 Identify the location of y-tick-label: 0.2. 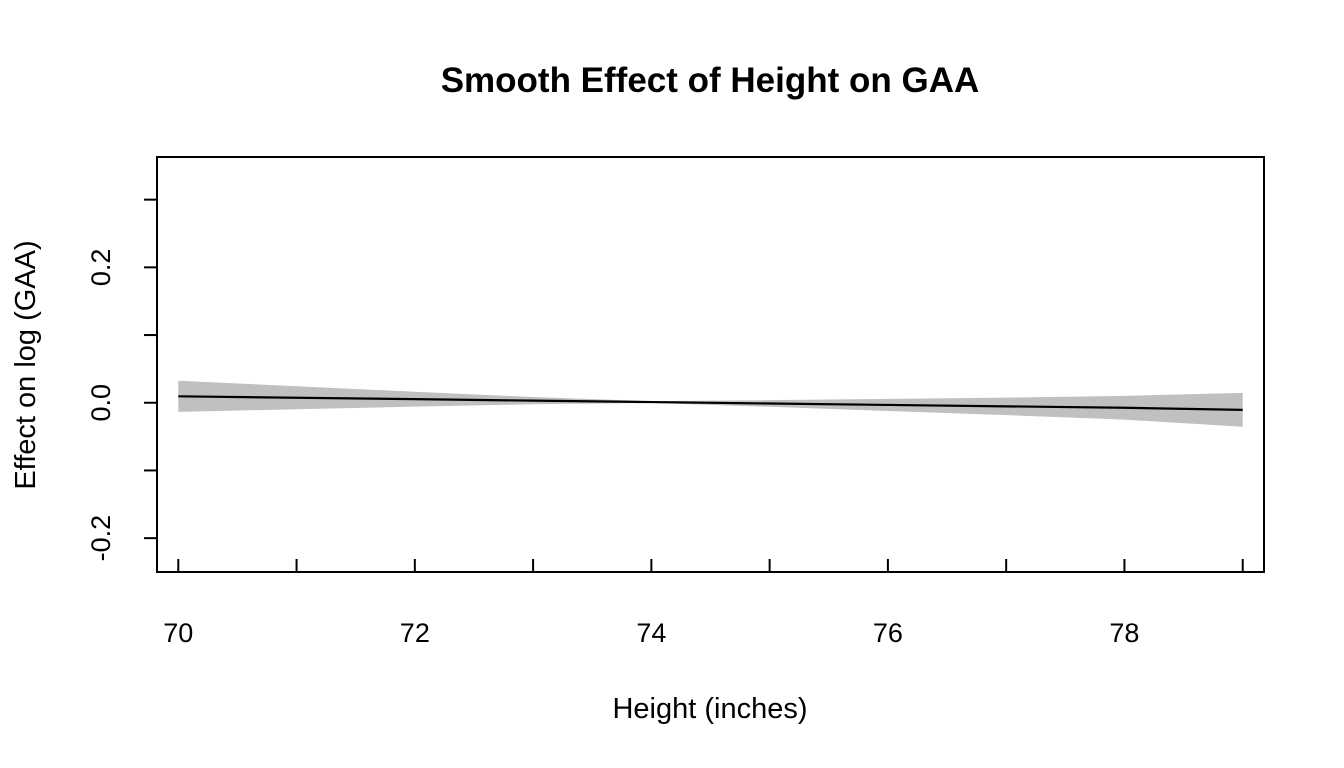
(101, 268).